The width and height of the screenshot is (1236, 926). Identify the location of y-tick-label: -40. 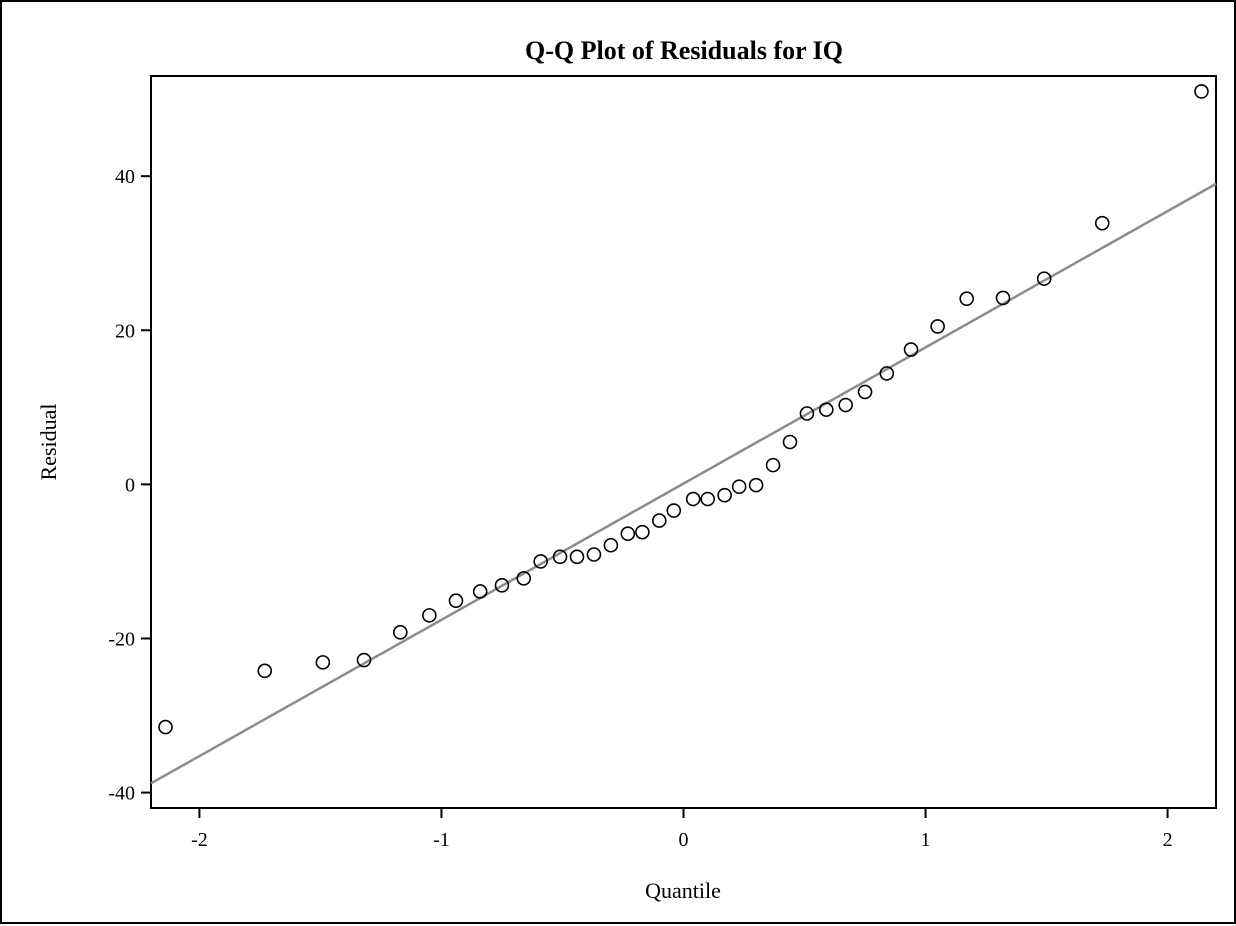
(121, 794).